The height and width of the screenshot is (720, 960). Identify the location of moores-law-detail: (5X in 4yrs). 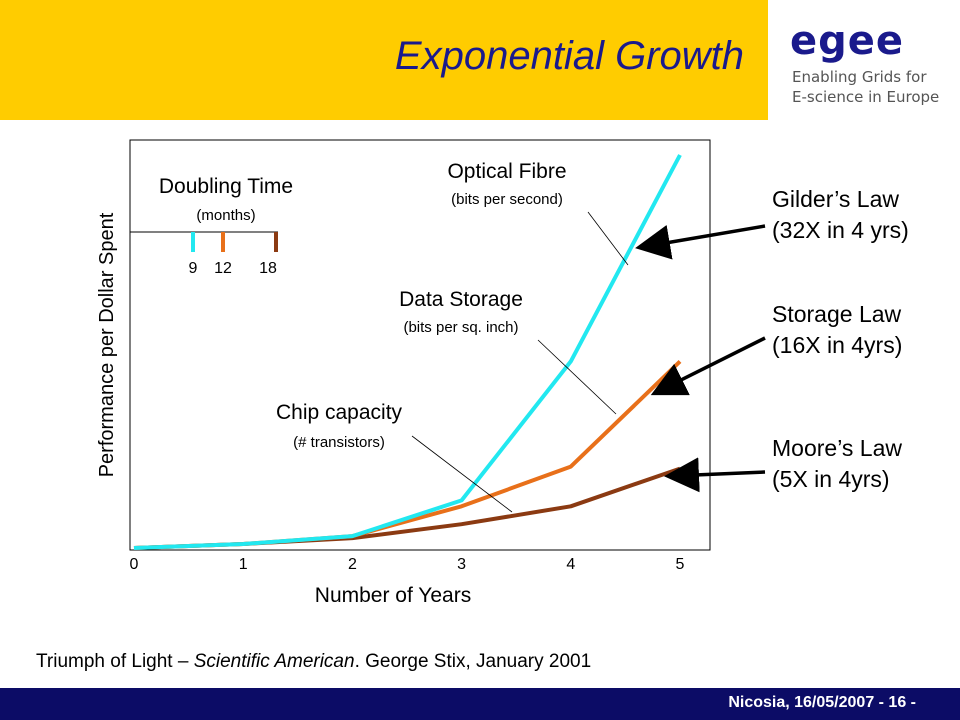
(831, 479).